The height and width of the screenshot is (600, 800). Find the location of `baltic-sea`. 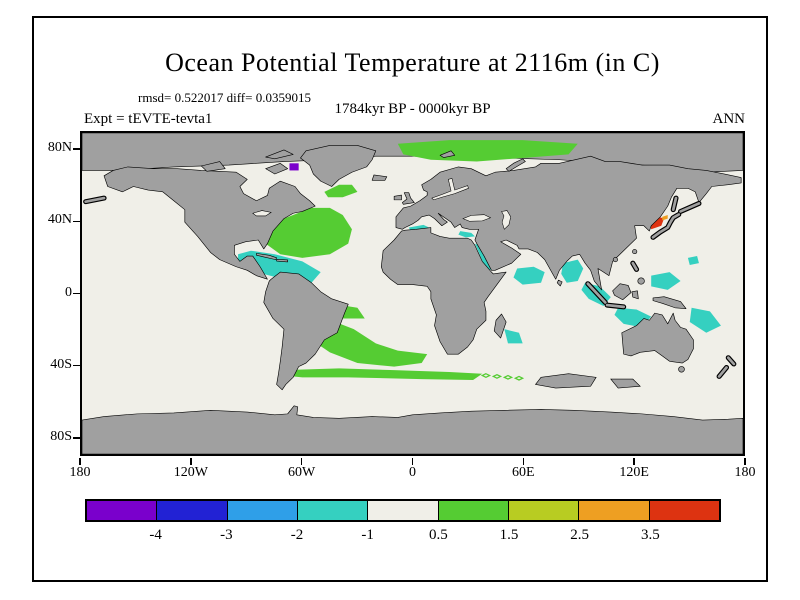

baltic-sea is located at coordinates (450, 189).